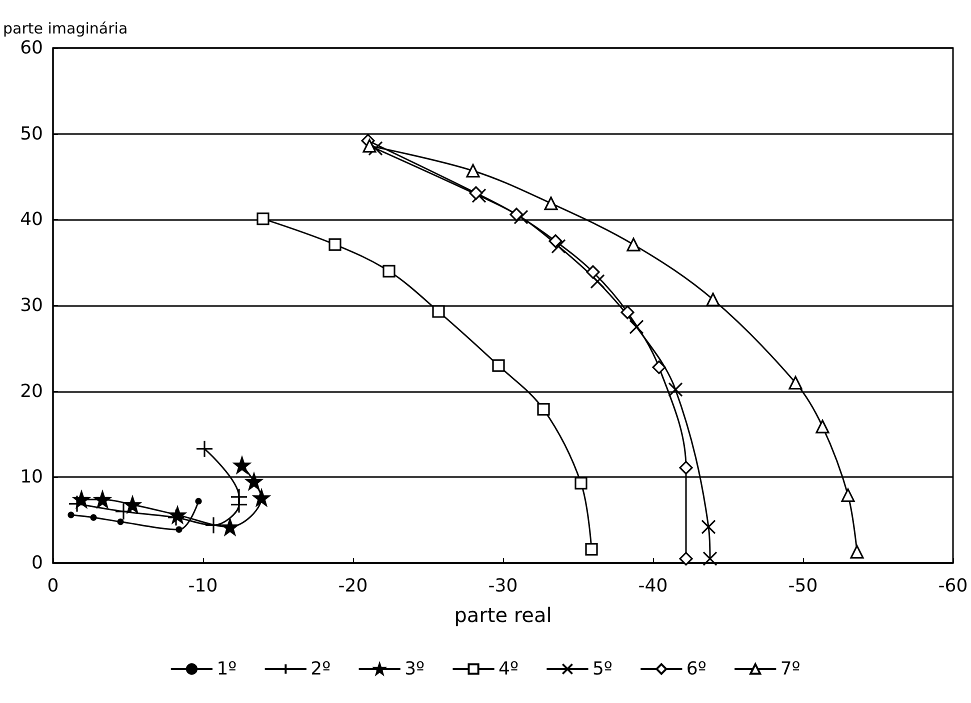  Describe the element at coordinates (503, 586) in the screenshot. I see `x-tick-label: -30` at that location.